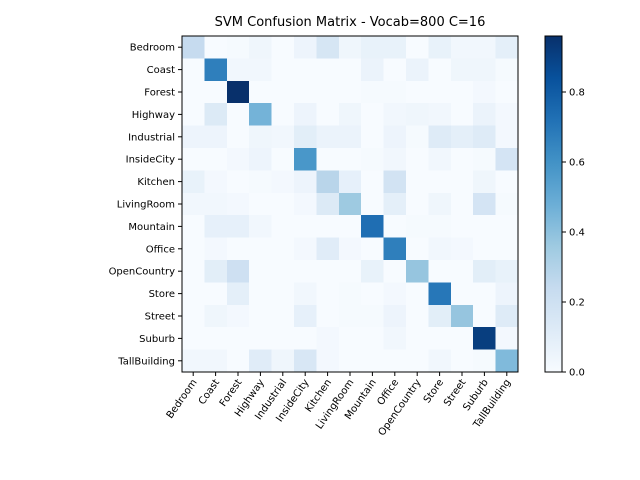 The image size is (640, 480). What do you see at coordinates (150, 160) in the screenshot?
I see `y-tick-label: InsideCity` at bounding box center [150, 160].